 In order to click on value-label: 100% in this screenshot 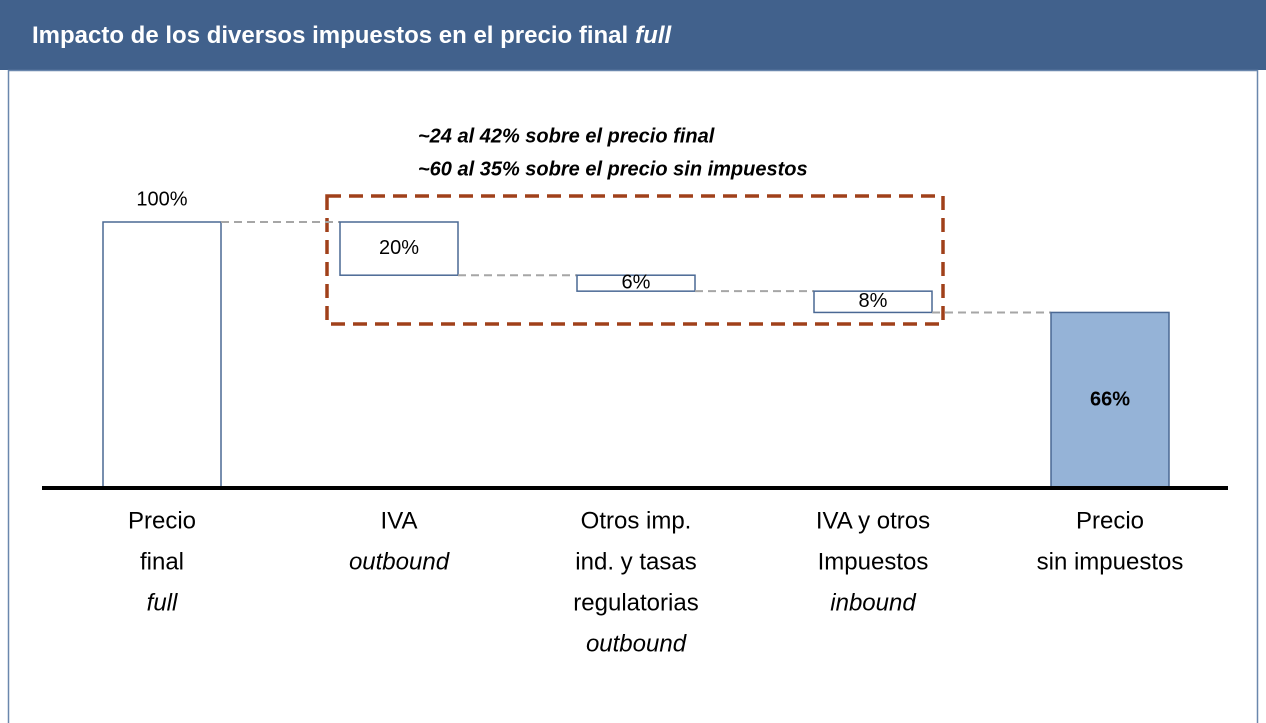, I will do `click(161, 199)`.